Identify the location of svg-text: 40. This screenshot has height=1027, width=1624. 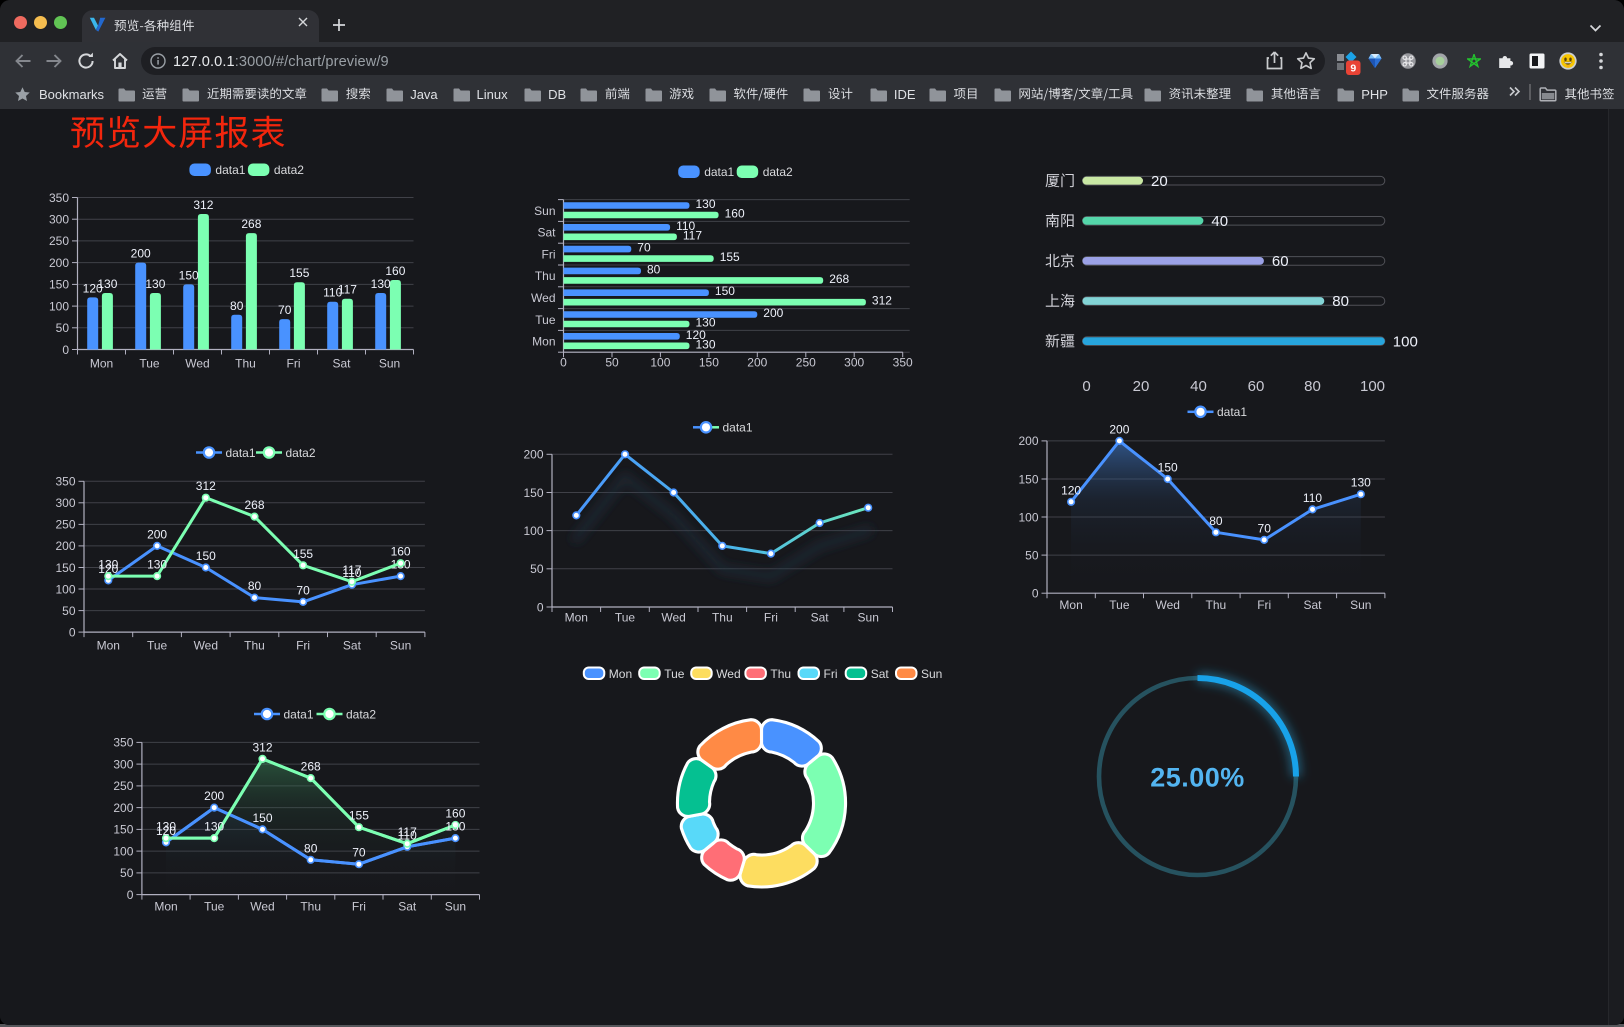
(1198, 386).